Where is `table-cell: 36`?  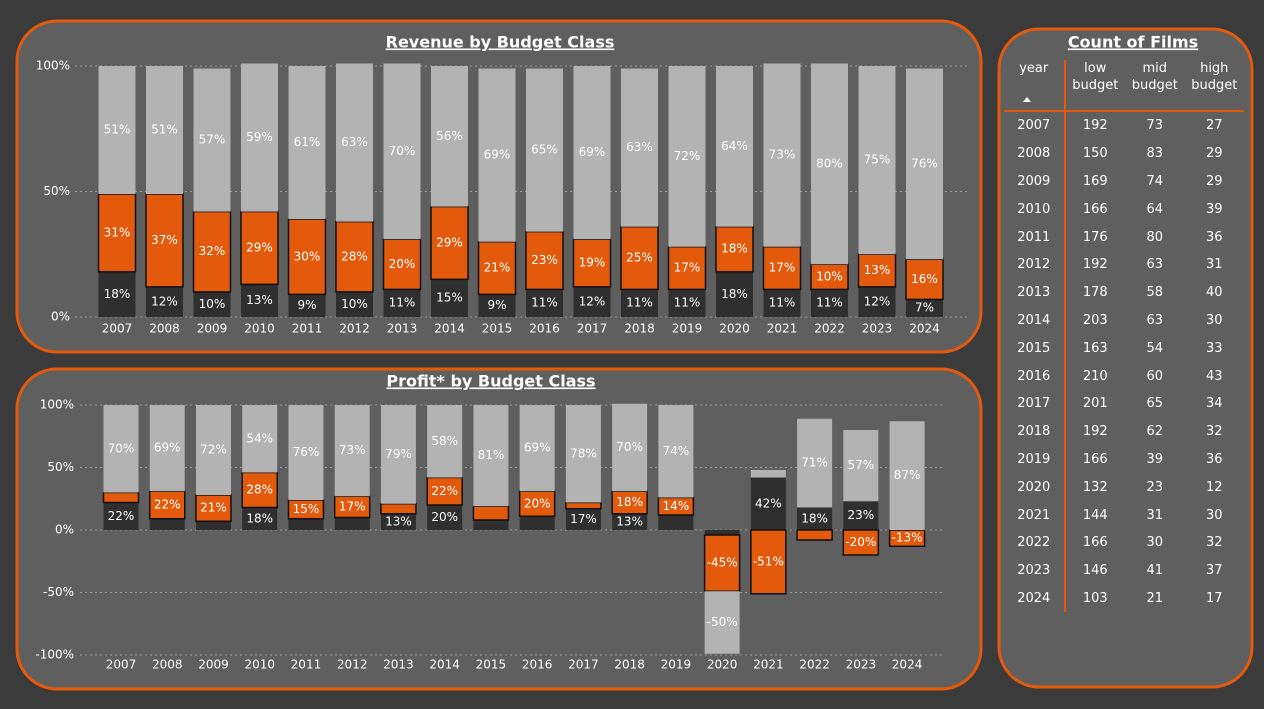 table-cell: 36 is located at coordinates (1214, 459).